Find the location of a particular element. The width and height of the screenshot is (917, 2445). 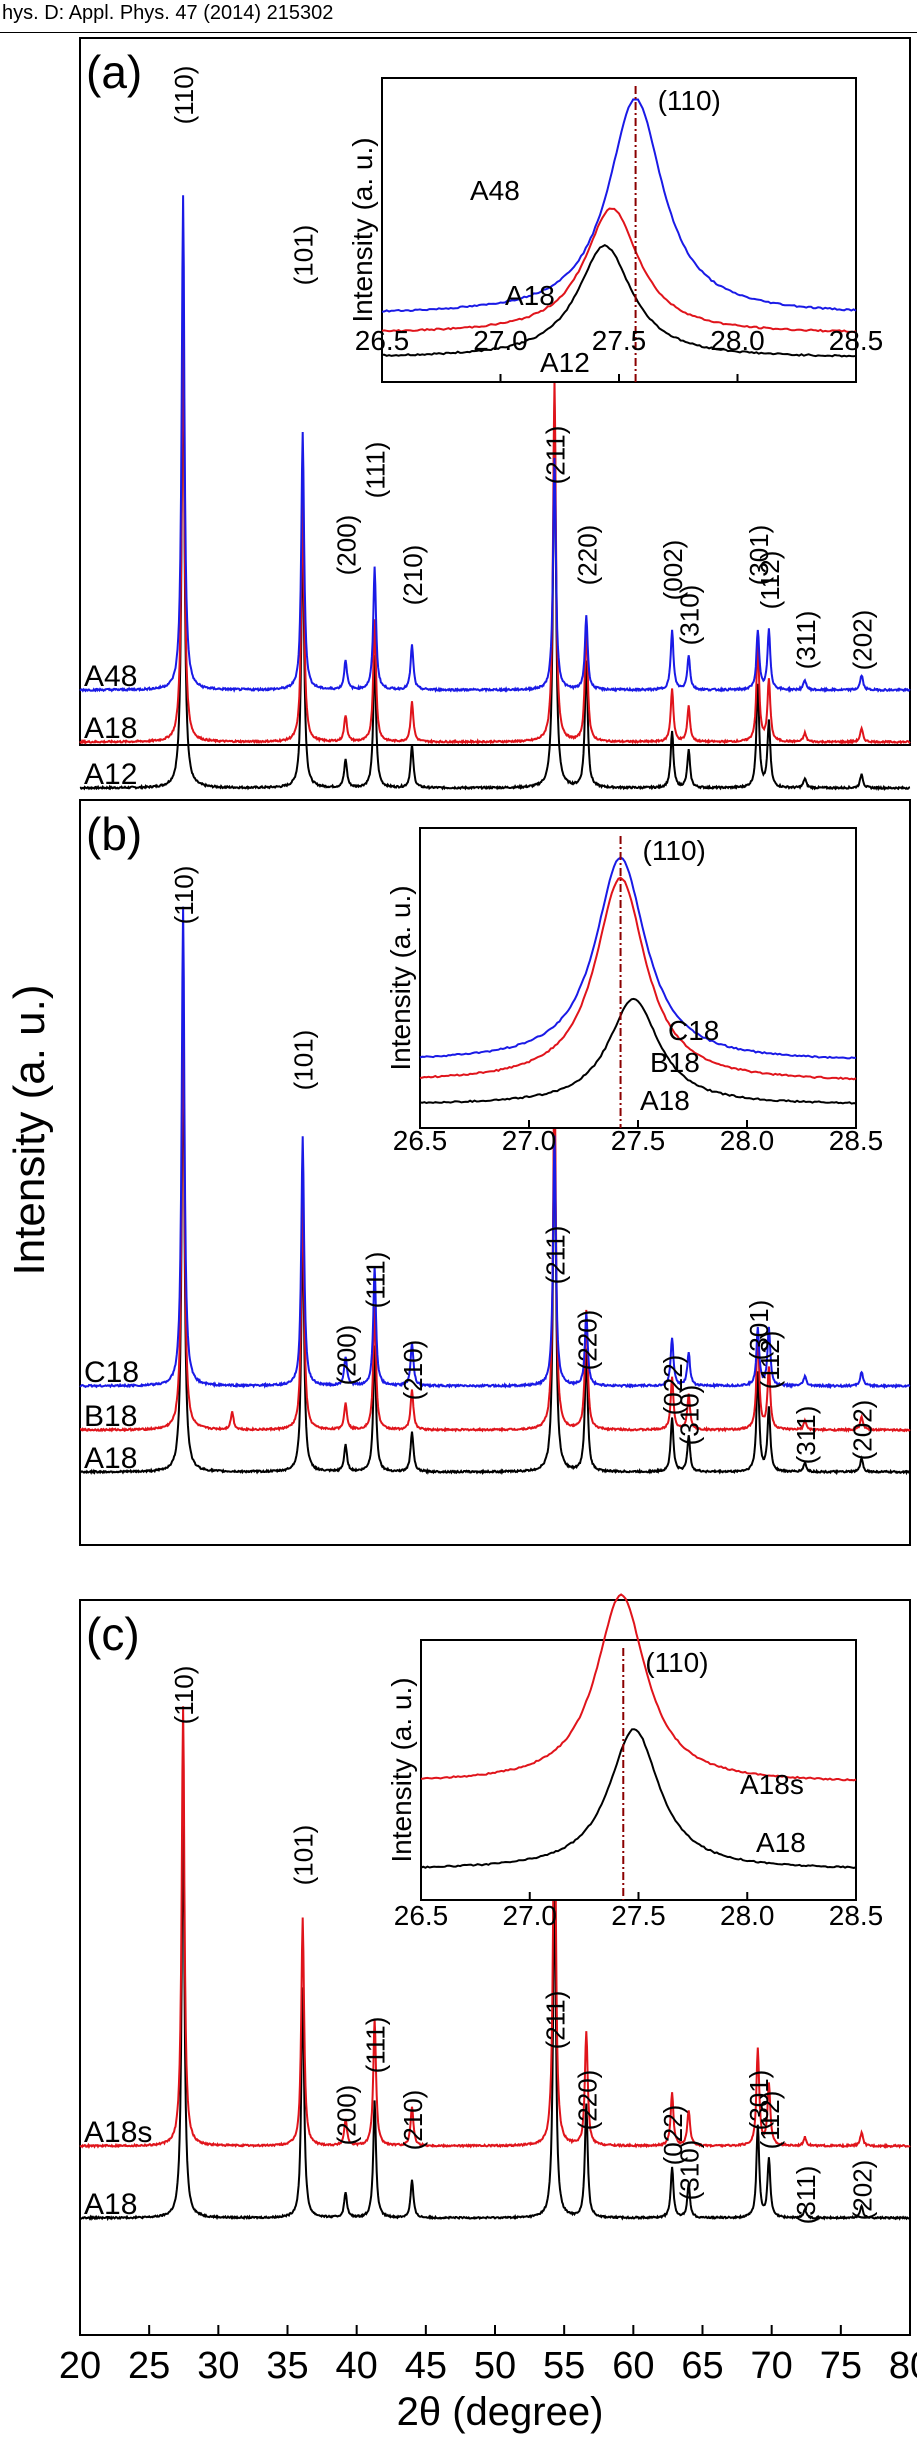

panel-label: (a) is located at coordinates (114, 72).